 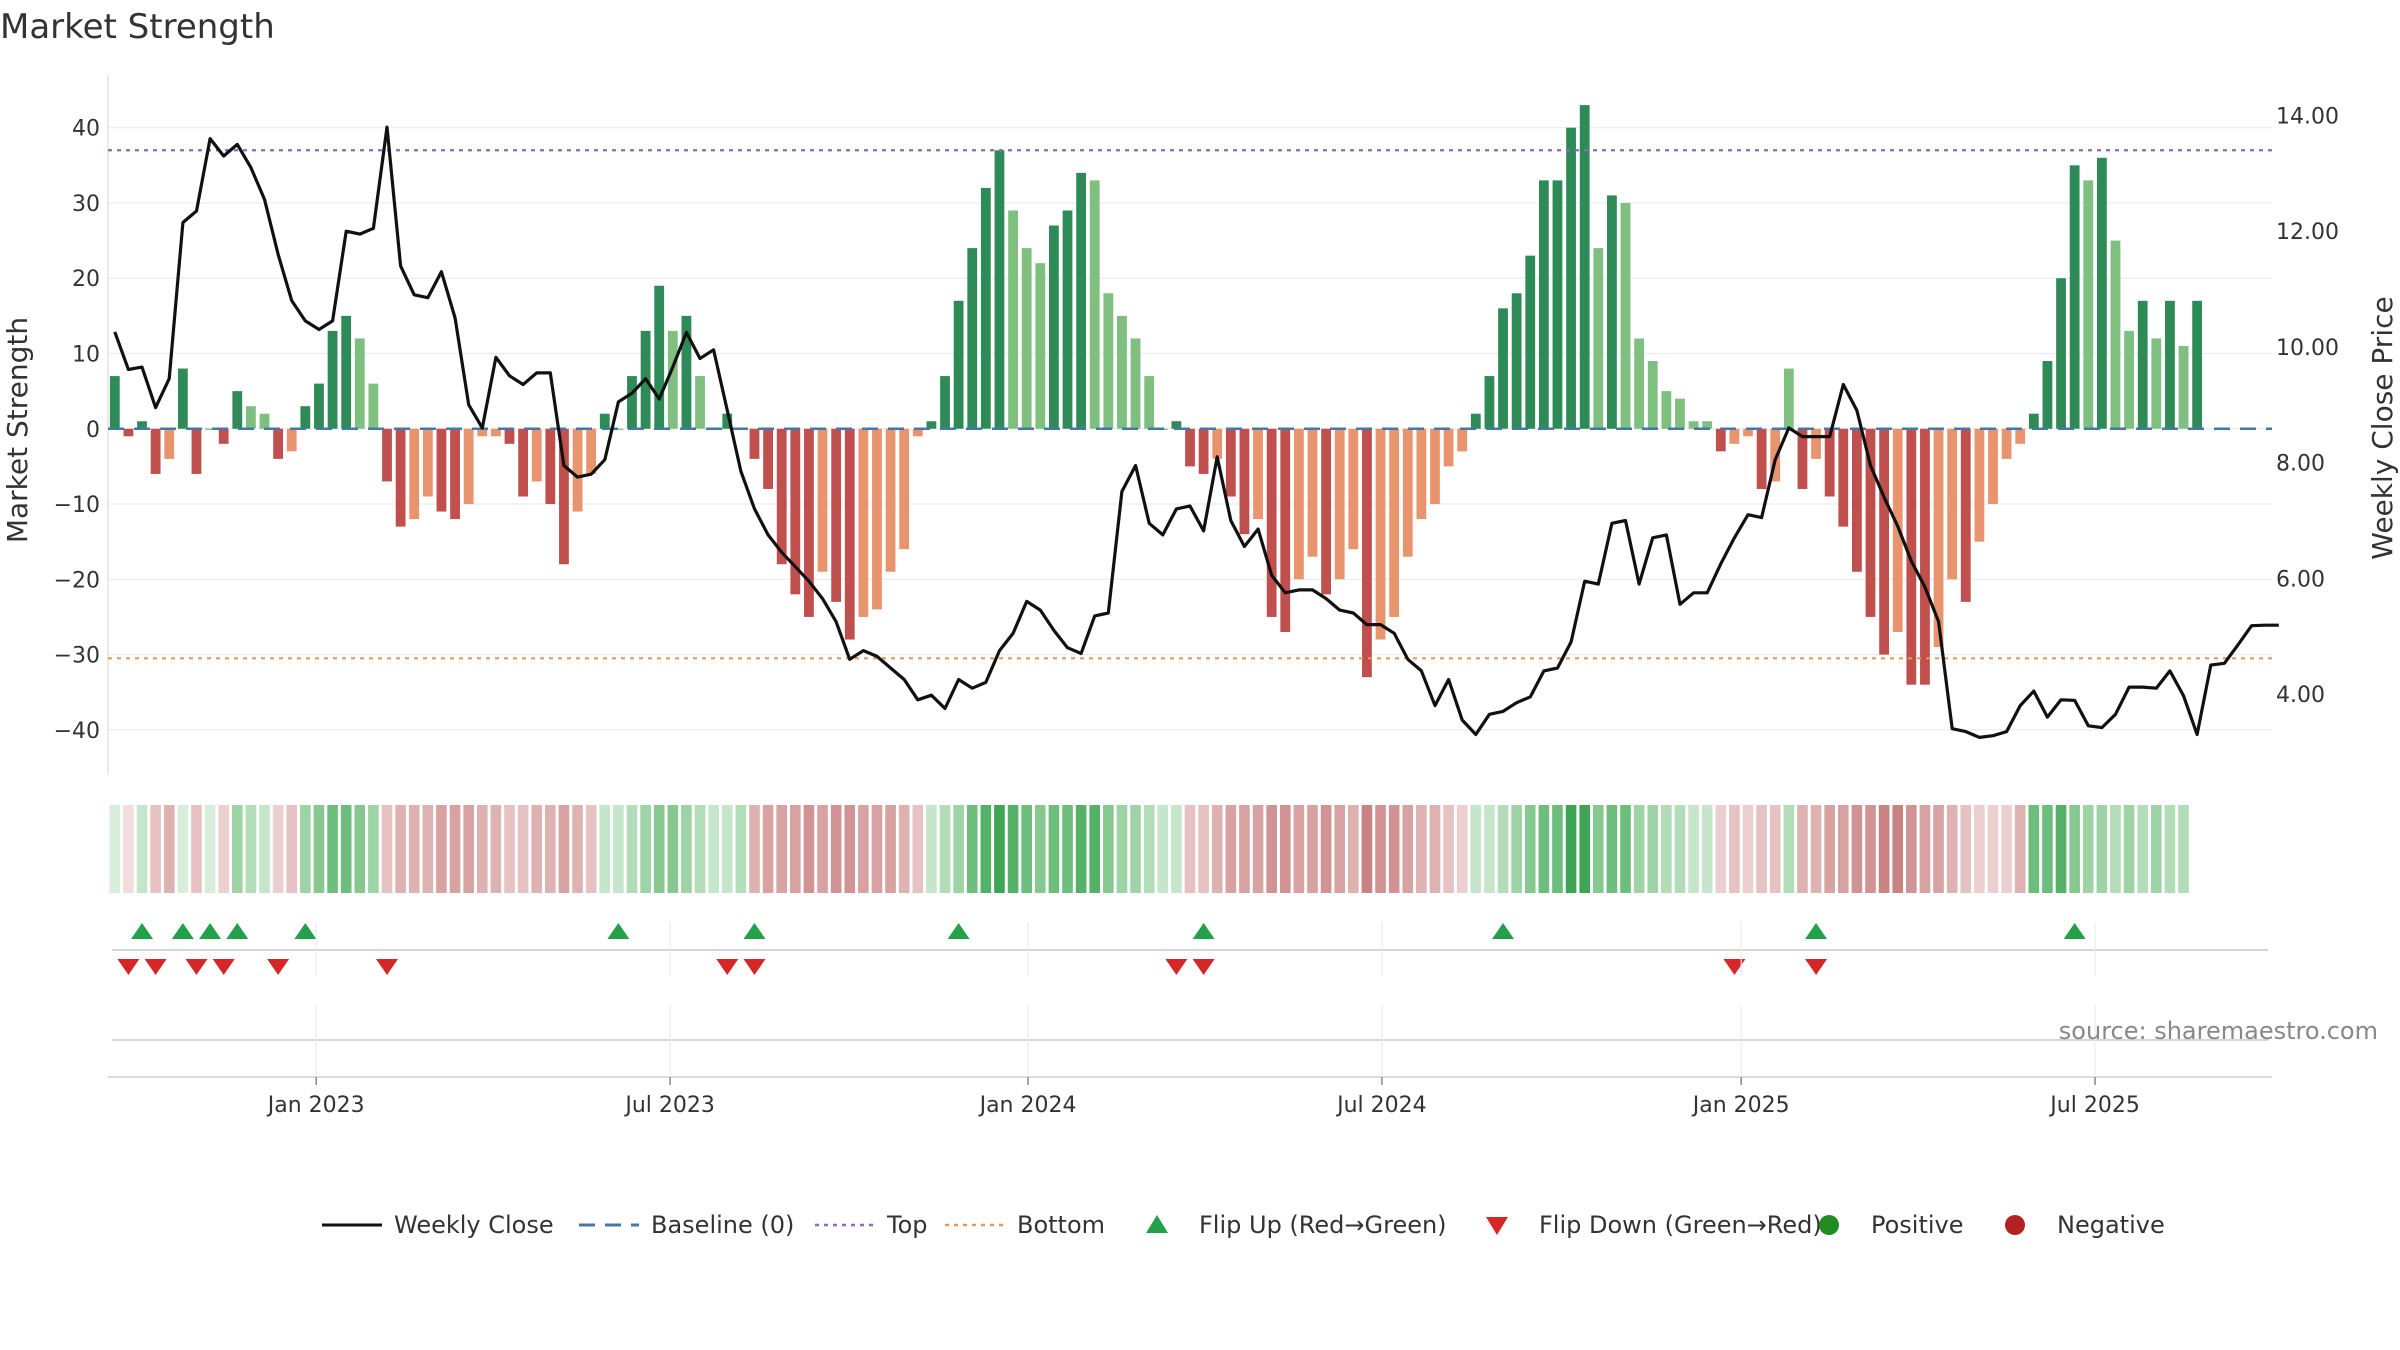 I want to click on y-axis-title: Market Strength, so click(x=17, y=430).